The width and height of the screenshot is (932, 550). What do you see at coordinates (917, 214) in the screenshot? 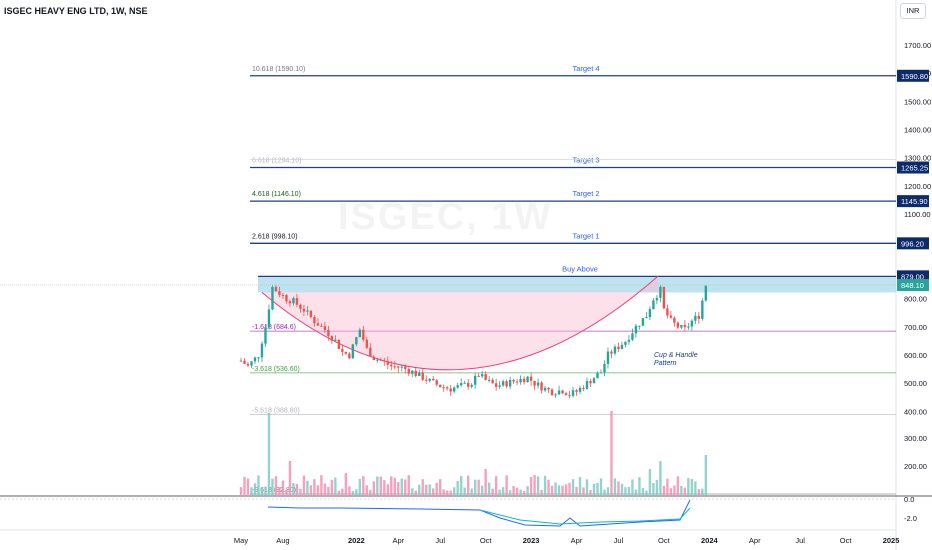
I see `y-tick-label: 1100.00` at bounding box center [917, 214].